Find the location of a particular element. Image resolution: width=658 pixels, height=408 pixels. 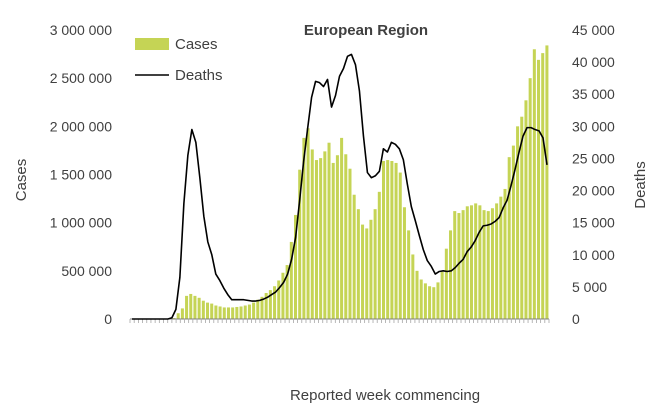

y-tick-label: 1 500 000 is located at coordinates (81, 175).